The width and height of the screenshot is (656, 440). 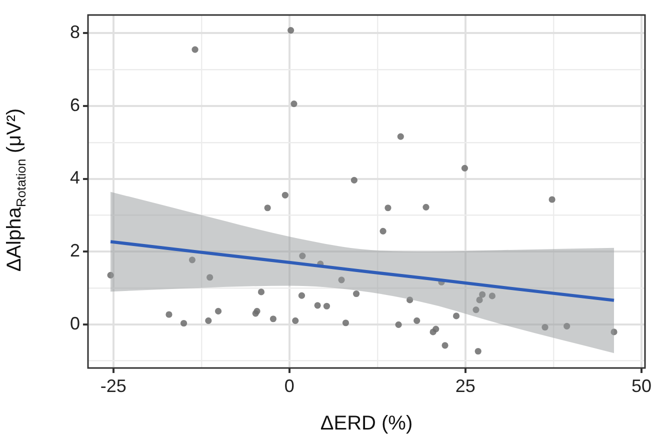 What do you see at coordinates (641, 386) in the screenshot?
I see `x-tick-label: 50` at bounding box center [641, 386].